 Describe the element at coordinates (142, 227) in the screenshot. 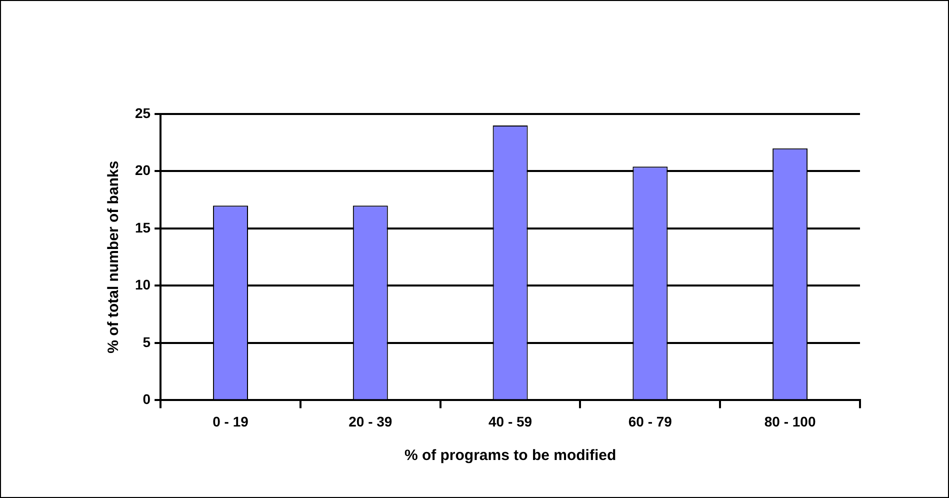

I see `y-tick-label: 15` at that location.